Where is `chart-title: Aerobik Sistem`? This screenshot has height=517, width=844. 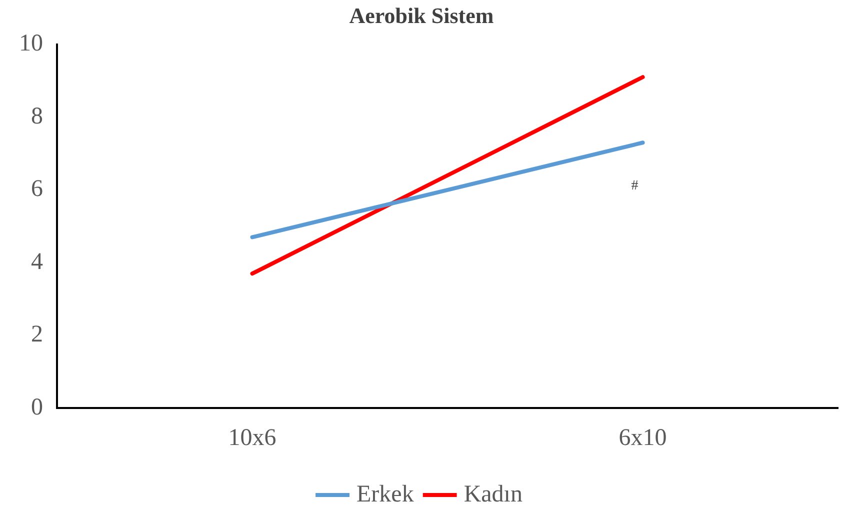
chart-title: Aerobik Sistem is located at coordinates (421, 15).